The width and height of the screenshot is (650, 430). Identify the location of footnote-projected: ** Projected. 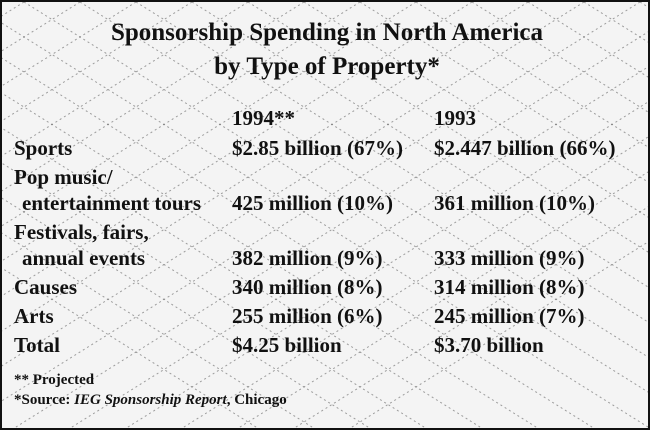
(54, 380).